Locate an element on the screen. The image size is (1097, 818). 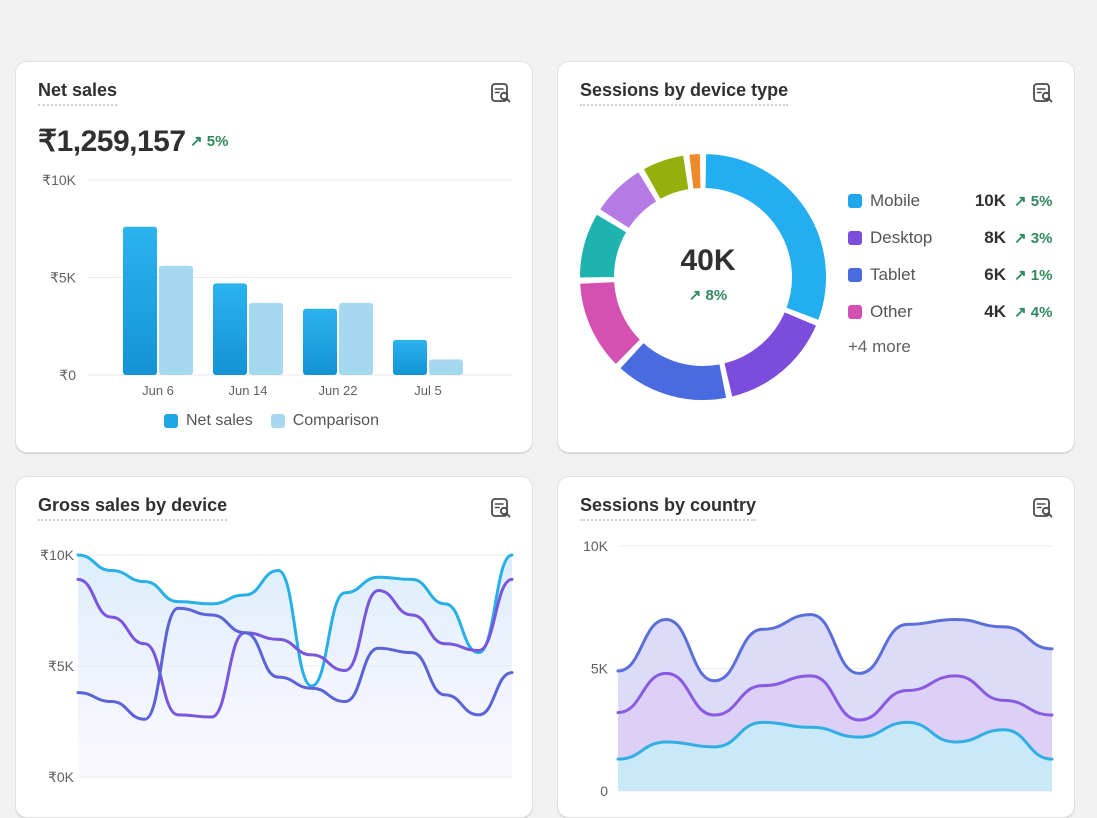
device-delta: ↗ 5% is located at coordinates (1033, 201).